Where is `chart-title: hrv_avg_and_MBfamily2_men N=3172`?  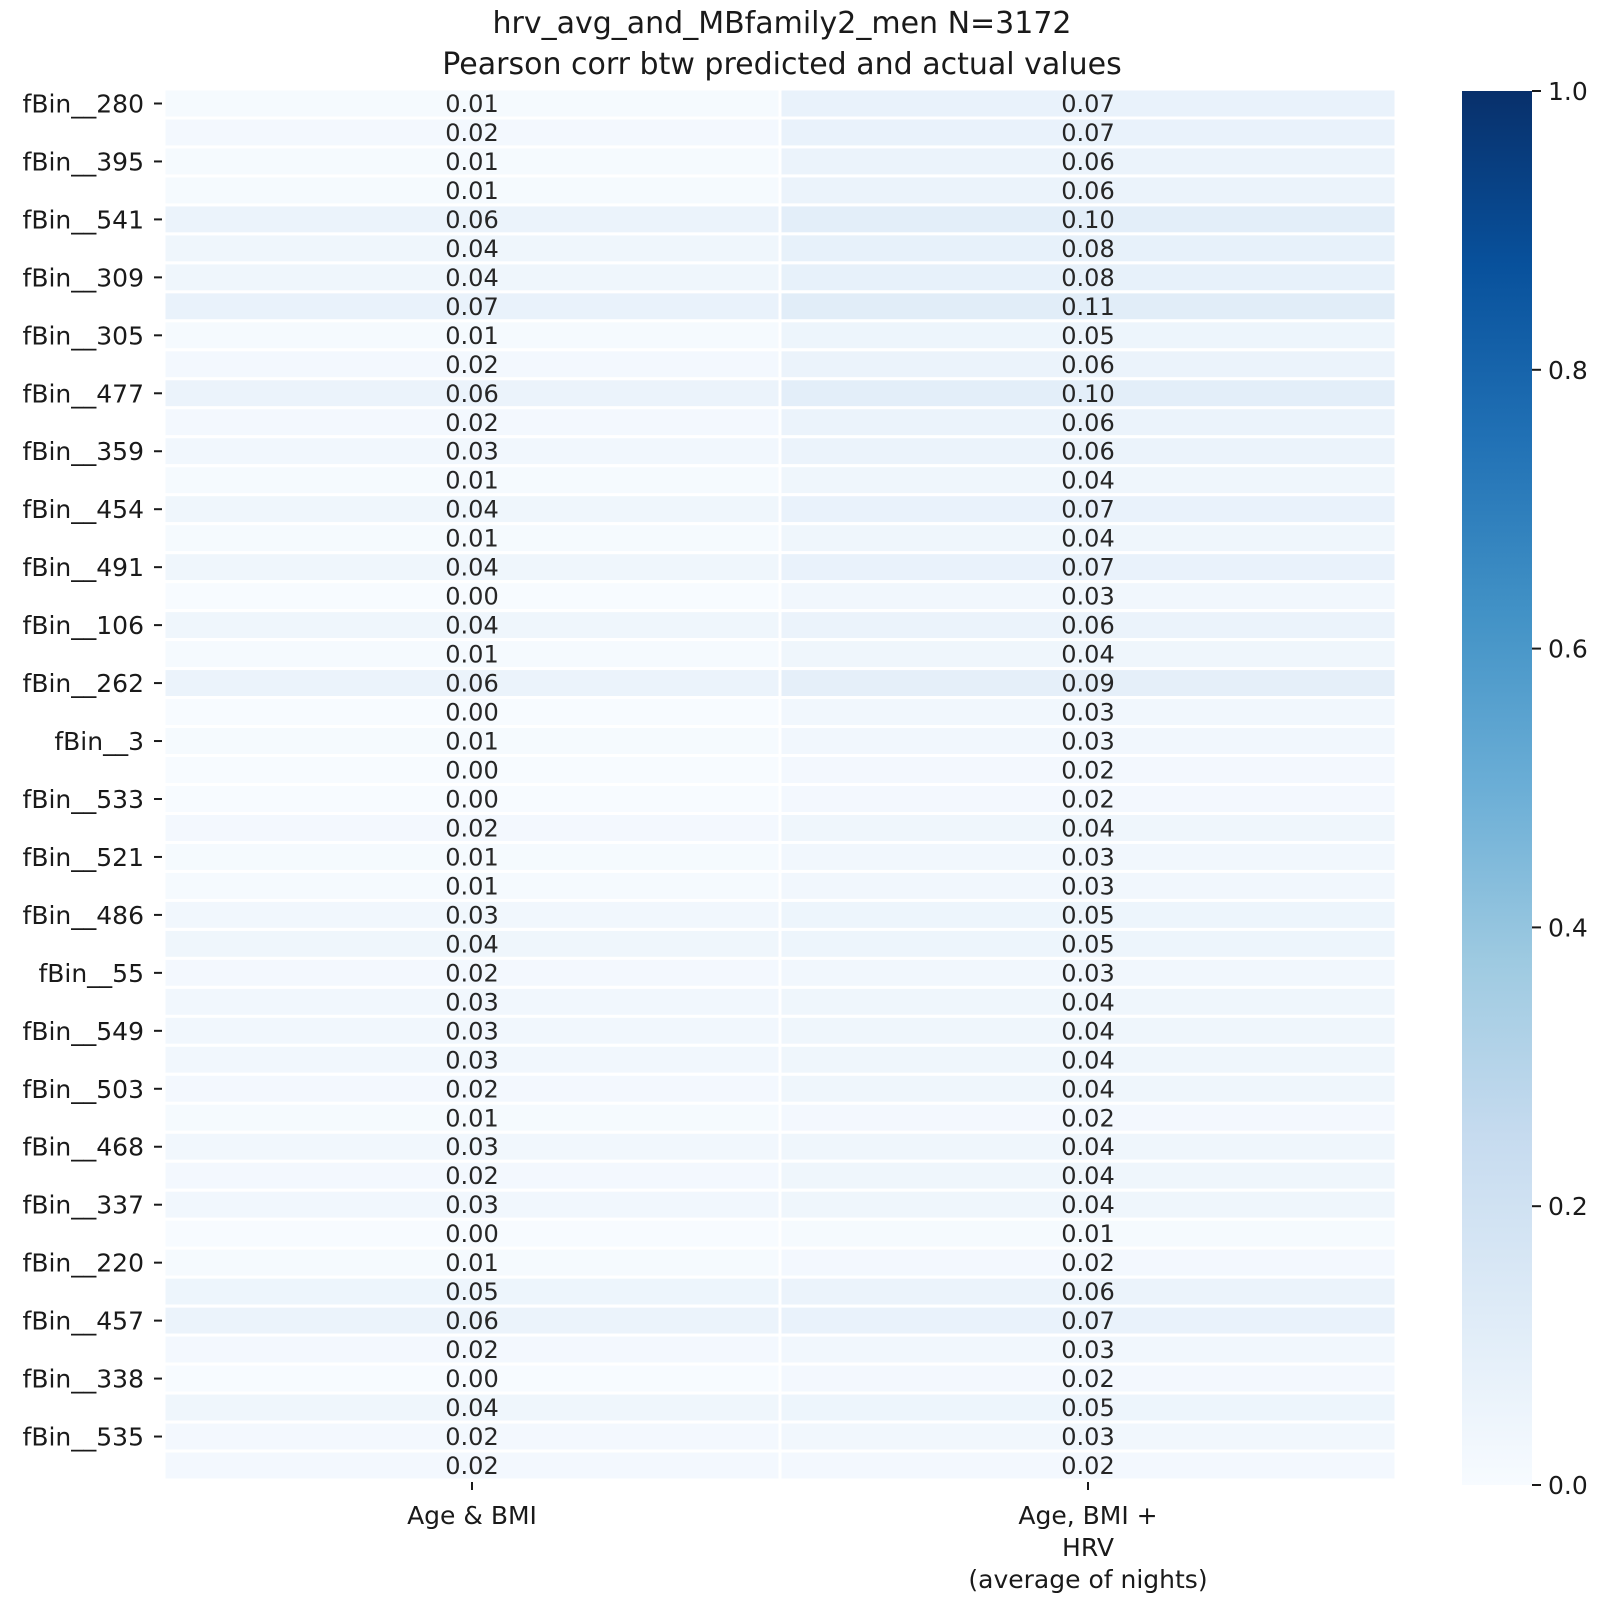
chart-title: hrv_avg_and_MBfamily2_men N=3172 is located at coordinates (781, 23).